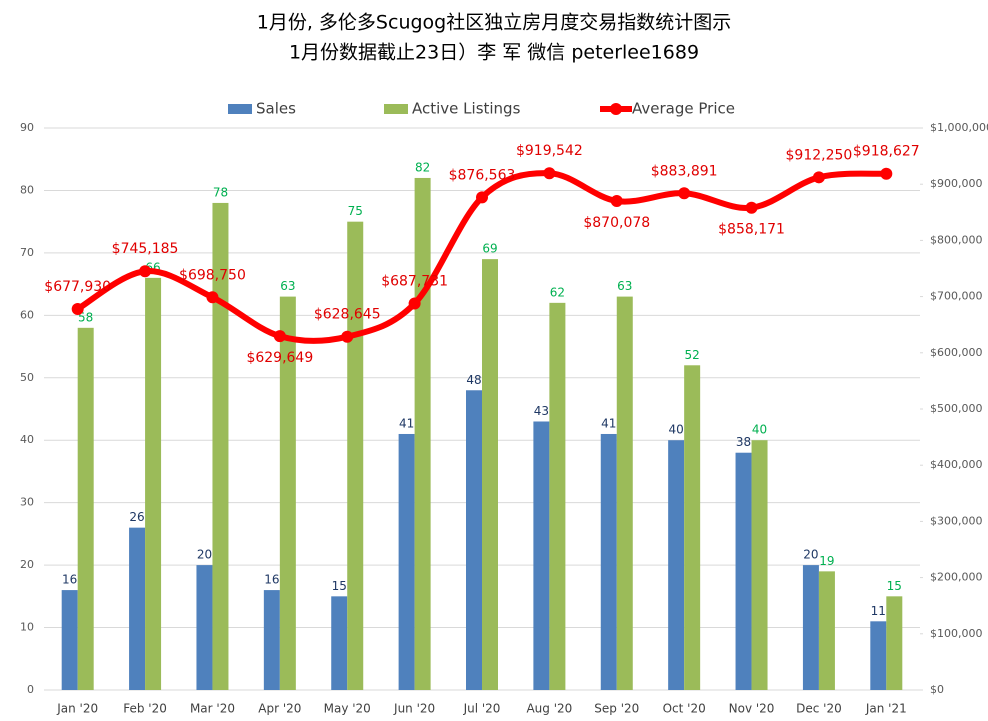 The width and height of the screenshot is (988, 721). What do you see at coordinates (136, 517) in the screenshot?
I see `data-label: 26` at bounding box center [136, 517].